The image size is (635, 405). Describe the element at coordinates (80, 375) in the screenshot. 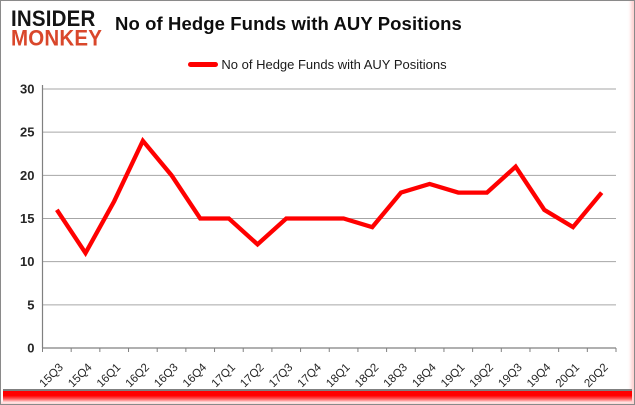

I see `x-tick-label: 15Q4` at that location.